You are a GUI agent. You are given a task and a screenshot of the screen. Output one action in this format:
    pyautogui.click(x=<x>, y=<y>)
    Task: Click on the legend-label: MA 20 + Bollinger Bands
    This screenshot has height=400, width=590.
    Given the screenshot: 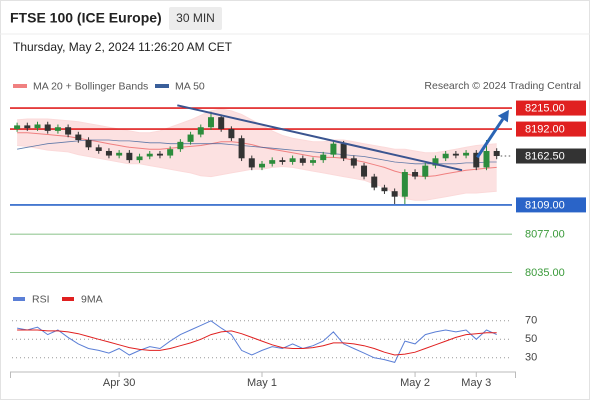 What is the action you would take?
    pyautogui.click(x=90, y=86)
    